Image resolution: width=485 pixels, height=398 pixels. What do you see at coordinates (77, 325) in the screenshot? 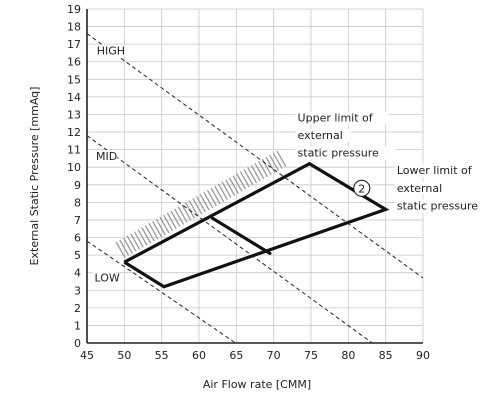
I see `y-tick-label: 1` at bounding box center [77, 325].